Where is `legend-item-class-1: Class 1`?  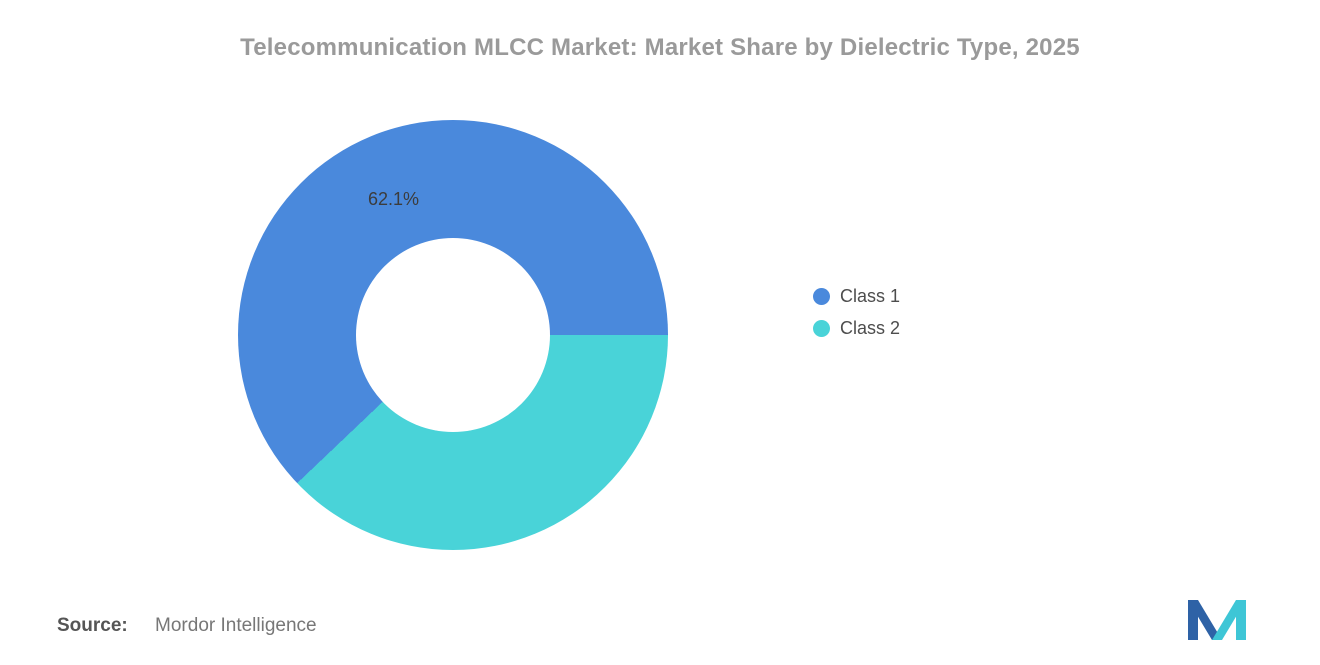 legend-item-class-1: Class 1 is located at coordinates (856, 296).